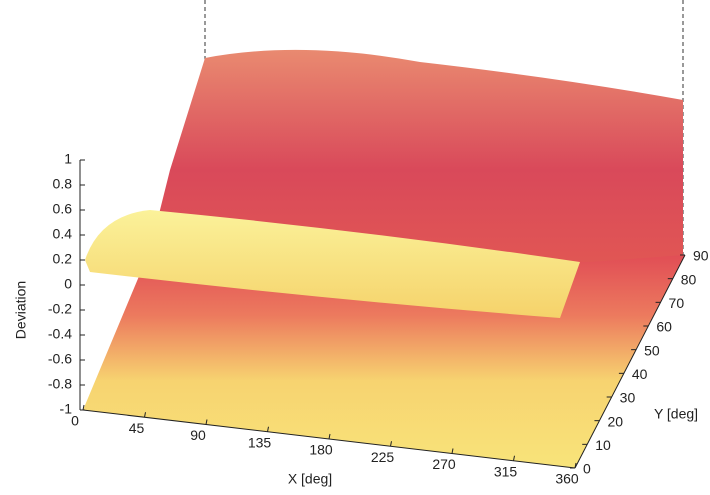 This screenshot has height=495, width=710. I want to click on y-tick-label: 80, so click(689, 279).